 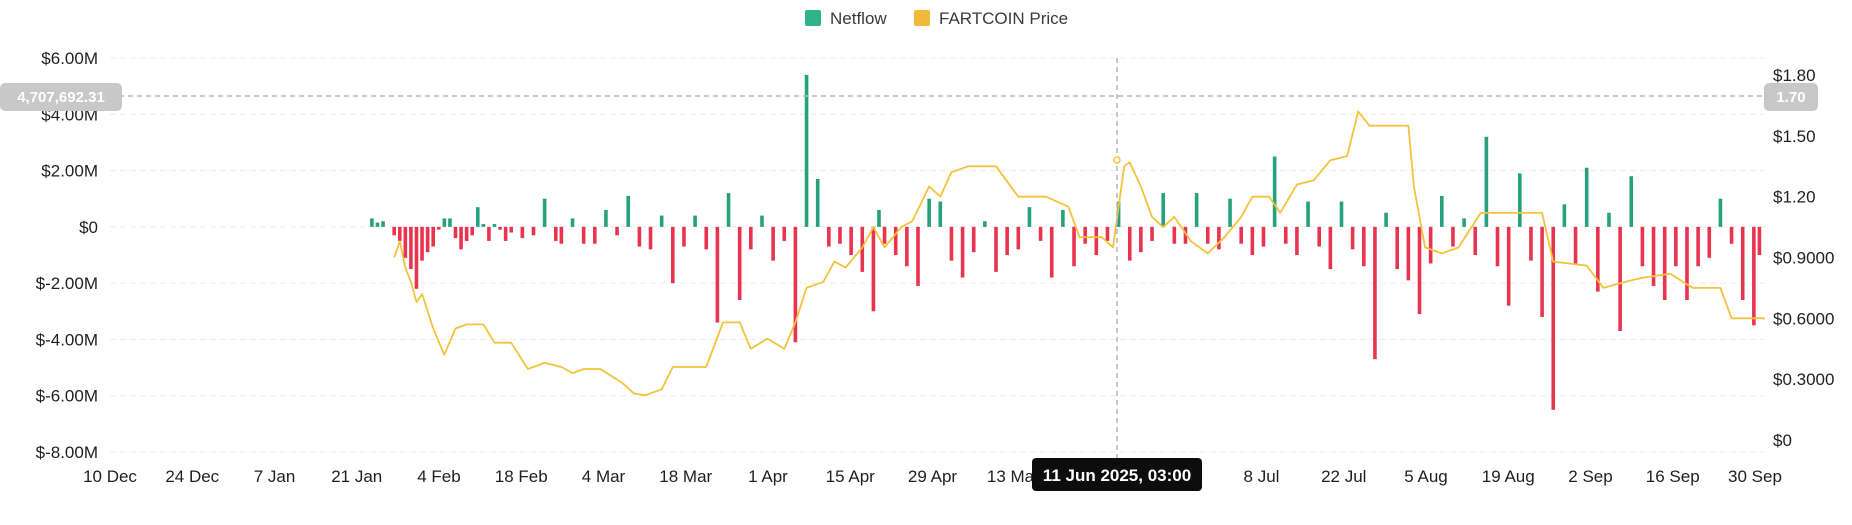 I want to click on crosshair-right-badge, so click(x=1791, y=97).